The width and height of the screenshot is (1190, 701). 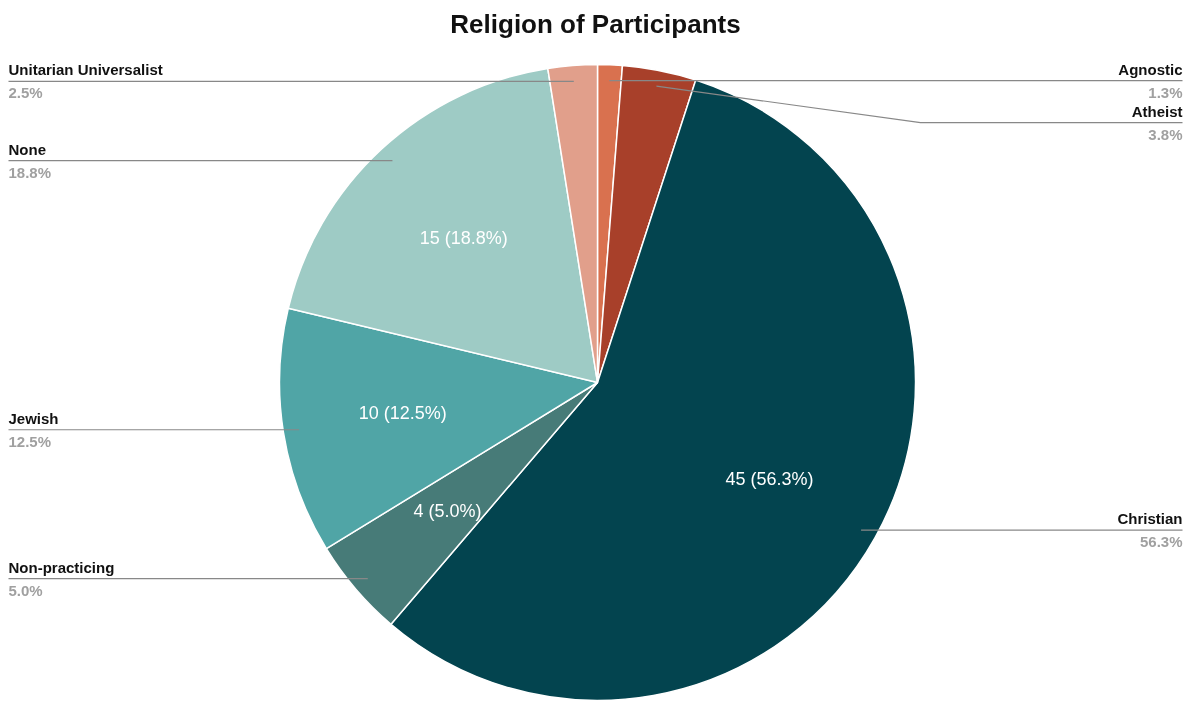 I want to click on data-label: 4 (5.0%), so click(x=447, y=510).